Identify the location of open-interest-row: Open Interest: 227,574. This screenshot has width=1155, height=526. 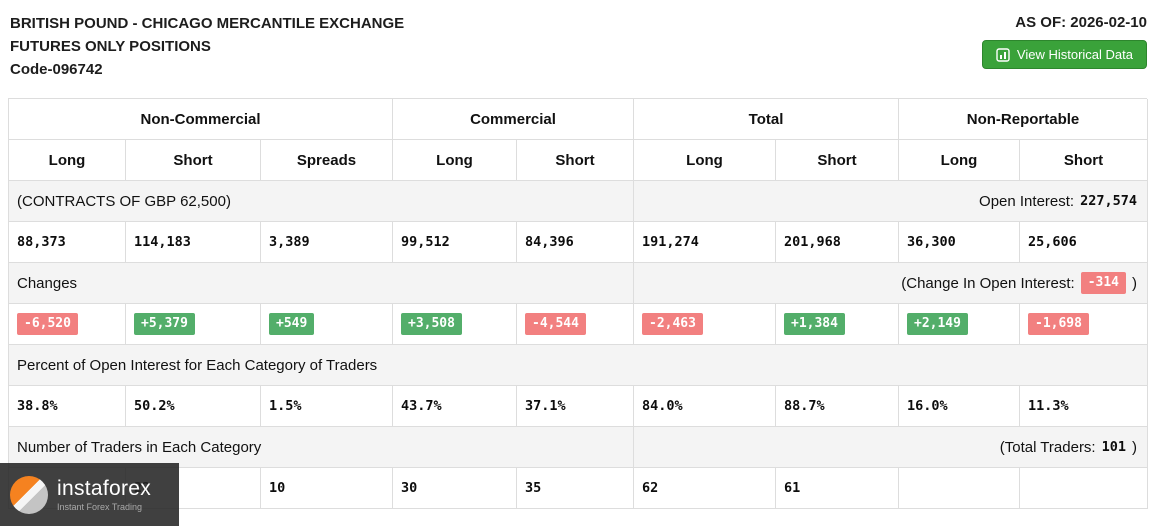
(891, 201).